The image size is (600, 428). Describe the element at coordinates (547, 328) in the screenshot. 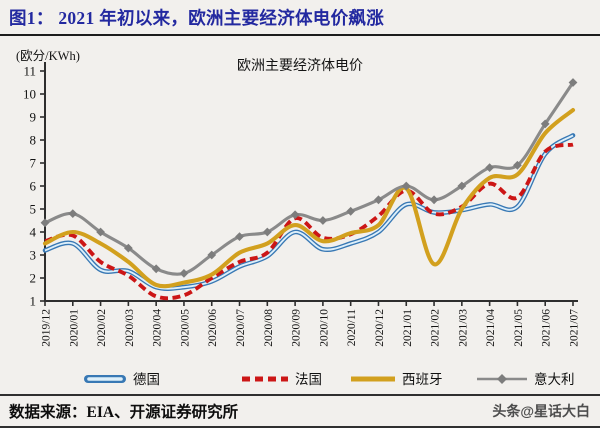

I see `x-tick-label: 2021/06` at that location.